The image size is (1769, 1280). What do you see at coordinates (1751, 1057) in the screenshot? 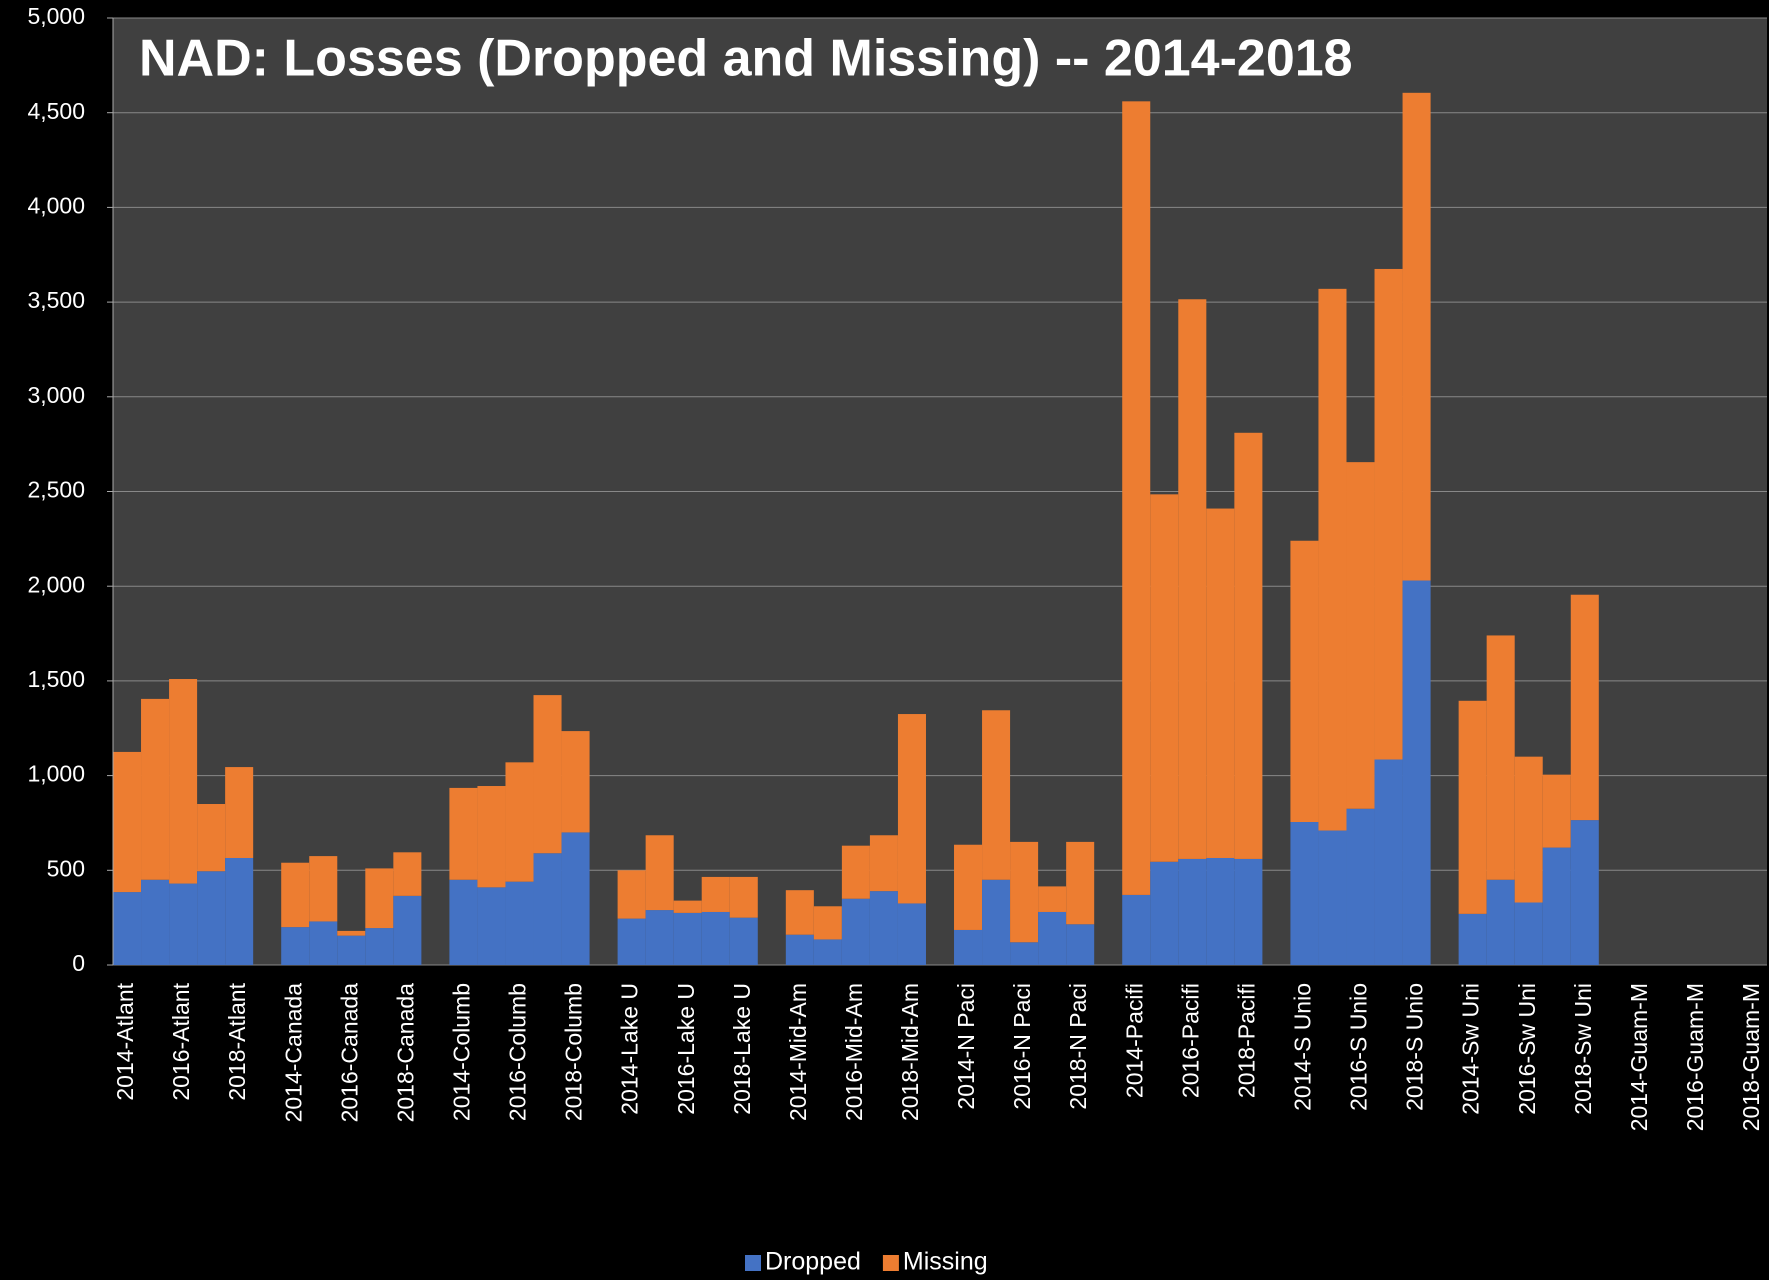
I see `x-tick-label: 2018-Guam-M` at bounding box center [1751, 1057].